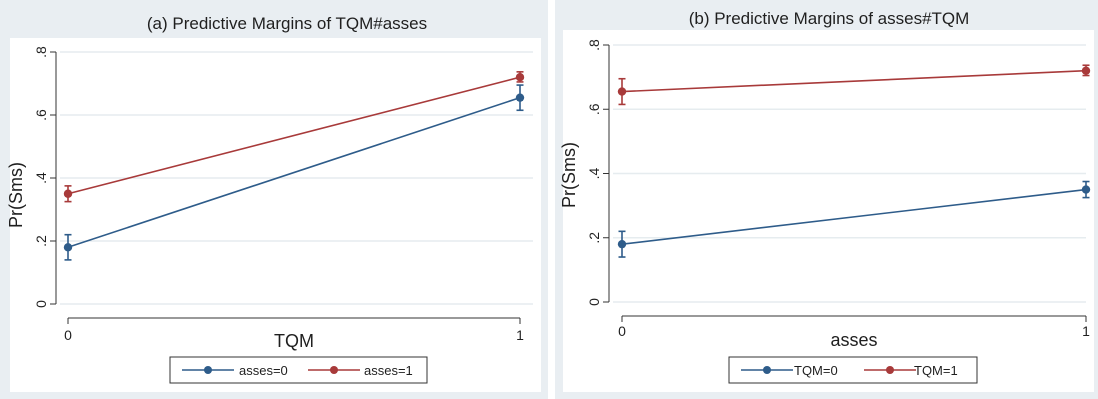 The height and width of the screenshot is (399, 1098). What do you see at coordinates (287, 23) in the screenshot?
I see `chart-title: (a) Predictive Margins of TQM#asses` at bounding box center [287, 23].